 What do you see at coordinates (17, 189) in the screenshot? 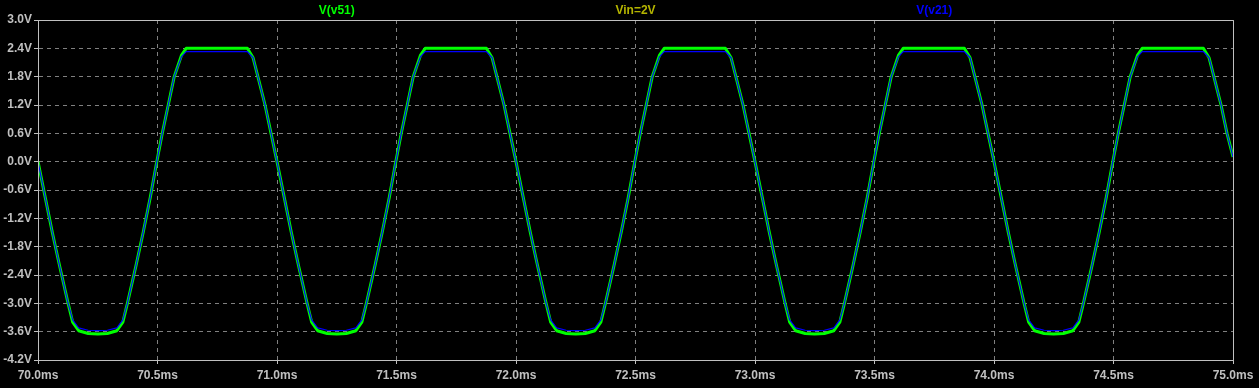
I see `y-tick-label: -0.6V` at bounding box center [17, 189].